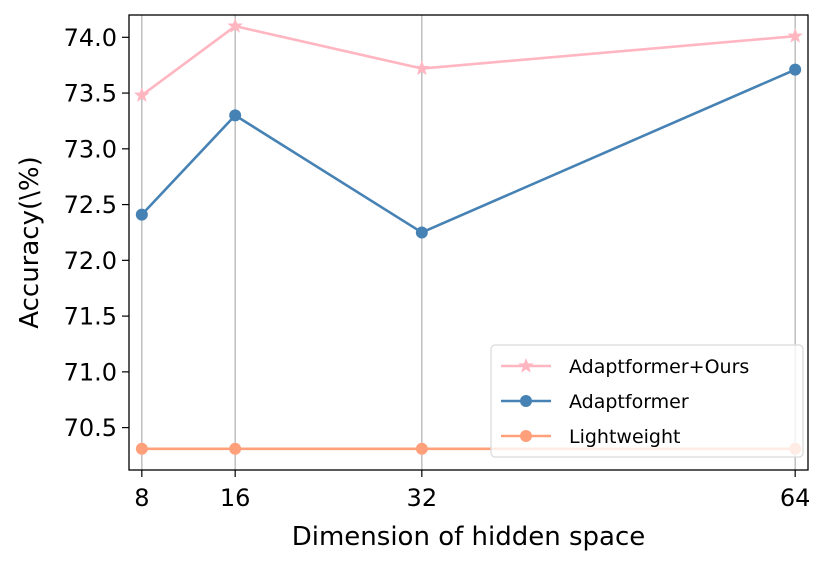 This screenshot has width=830, height=569. Describe the element at coordinates (90, 317) in the screenshot. I see `y-tick-label: 71.5` at that location.